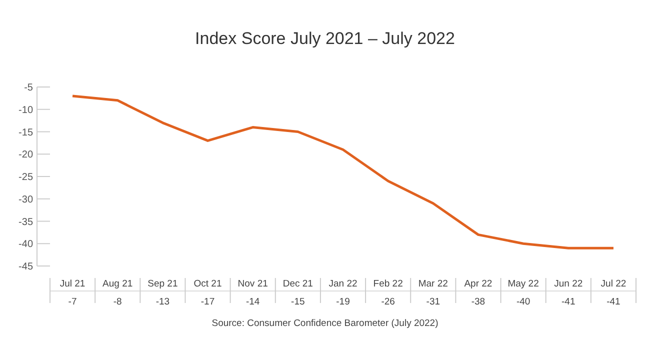 This screenshot has width=650, height=337. What do you see at coordinates (26, 200) in the screenshot?
I see `y-tick-label: -30` at bounding box center [26, 200].